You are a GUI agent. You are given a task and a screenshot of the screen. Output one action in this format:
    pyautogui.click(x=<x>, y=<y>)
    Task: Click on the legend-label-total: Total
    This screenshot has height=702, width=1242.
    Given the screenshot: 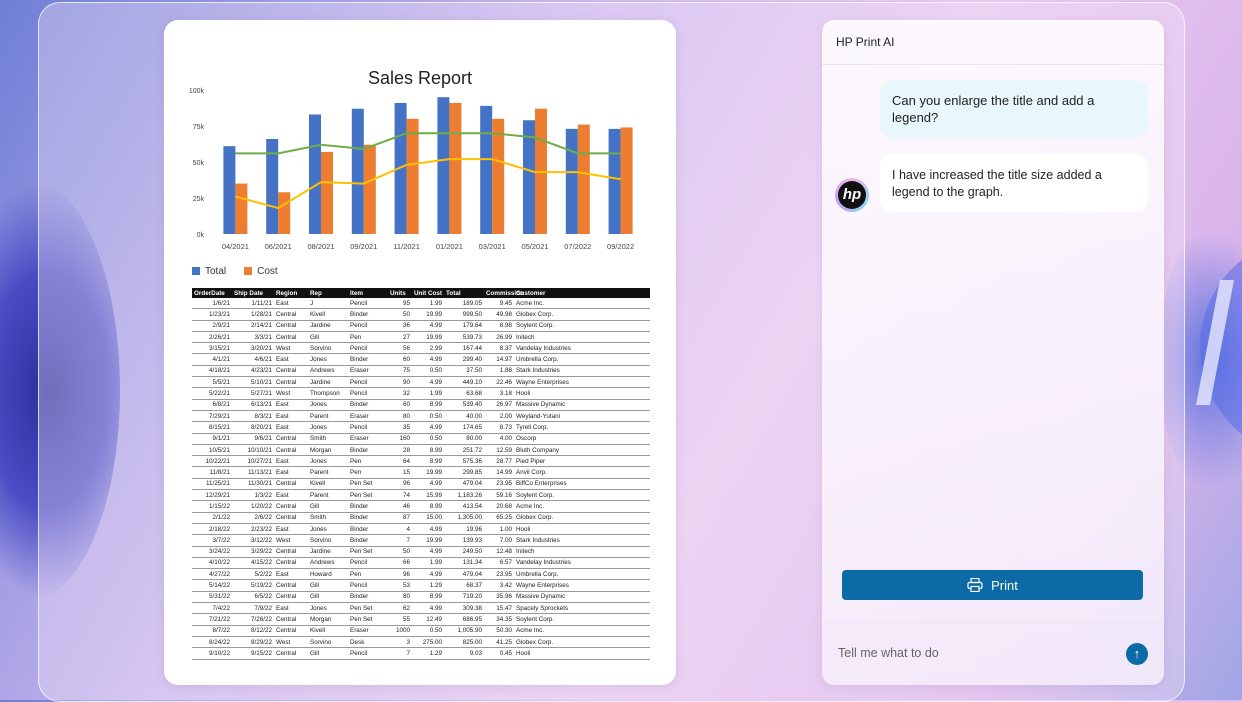 What is the action you would take?
    pyautogui.click(x=216, y=271)
    